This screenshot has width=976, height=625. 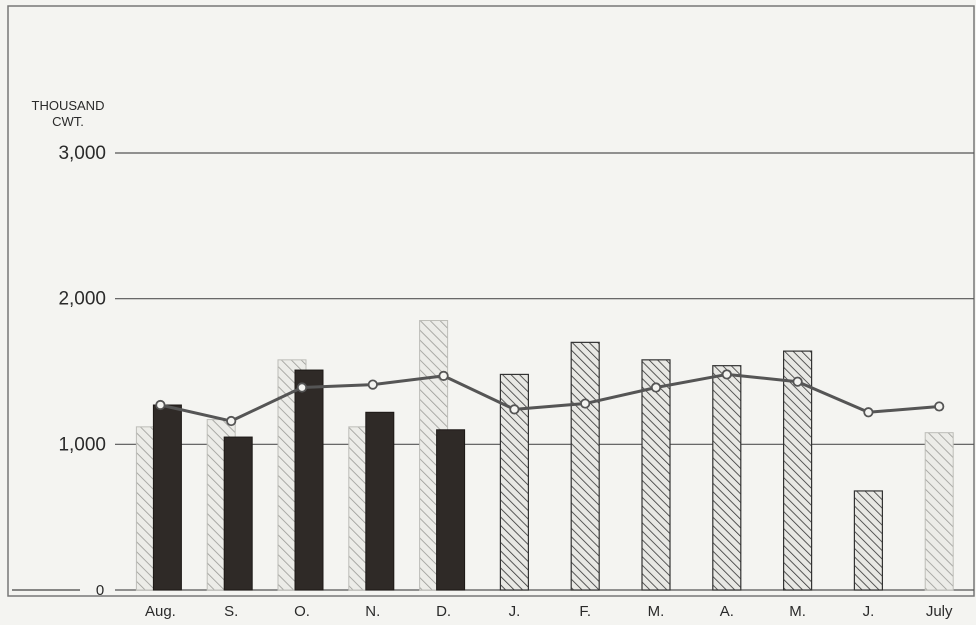 I want to click on x-tick-label: S., so click(x=231, y=611).